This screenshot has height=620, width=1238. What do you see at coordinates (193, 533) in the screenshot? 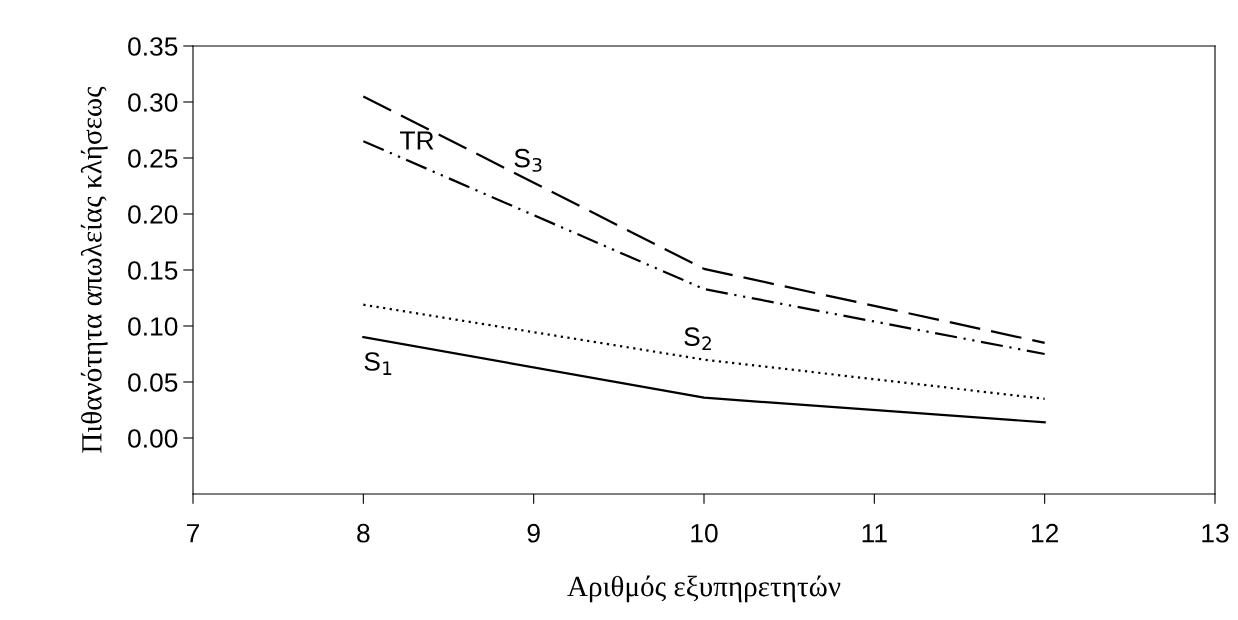
I see `x-tick-label: 7` at bounding box center [193, 533].